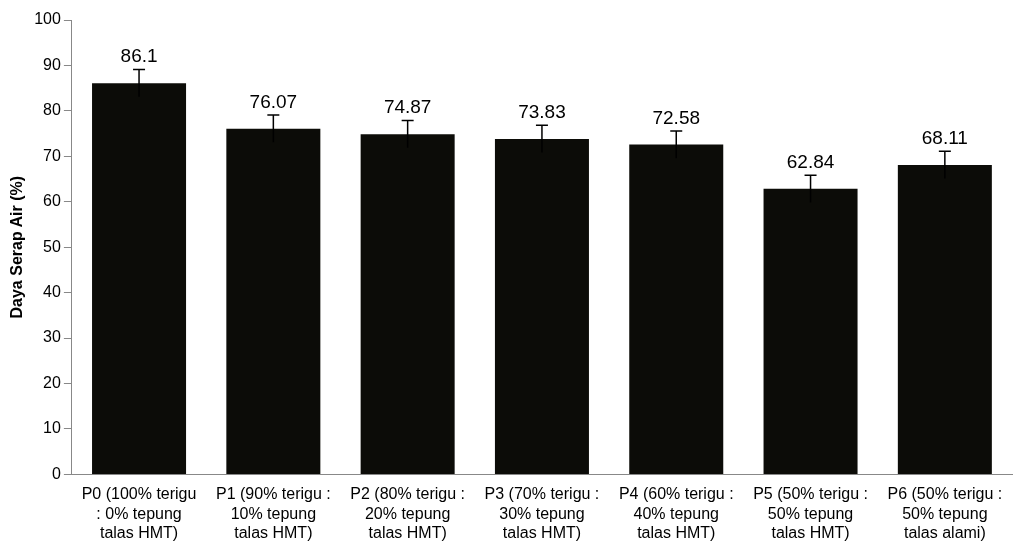  What do you see at coordinates (52, 155) in the screenshot?
I see `y-tick-label: 70` at bounding box center [52, 155].